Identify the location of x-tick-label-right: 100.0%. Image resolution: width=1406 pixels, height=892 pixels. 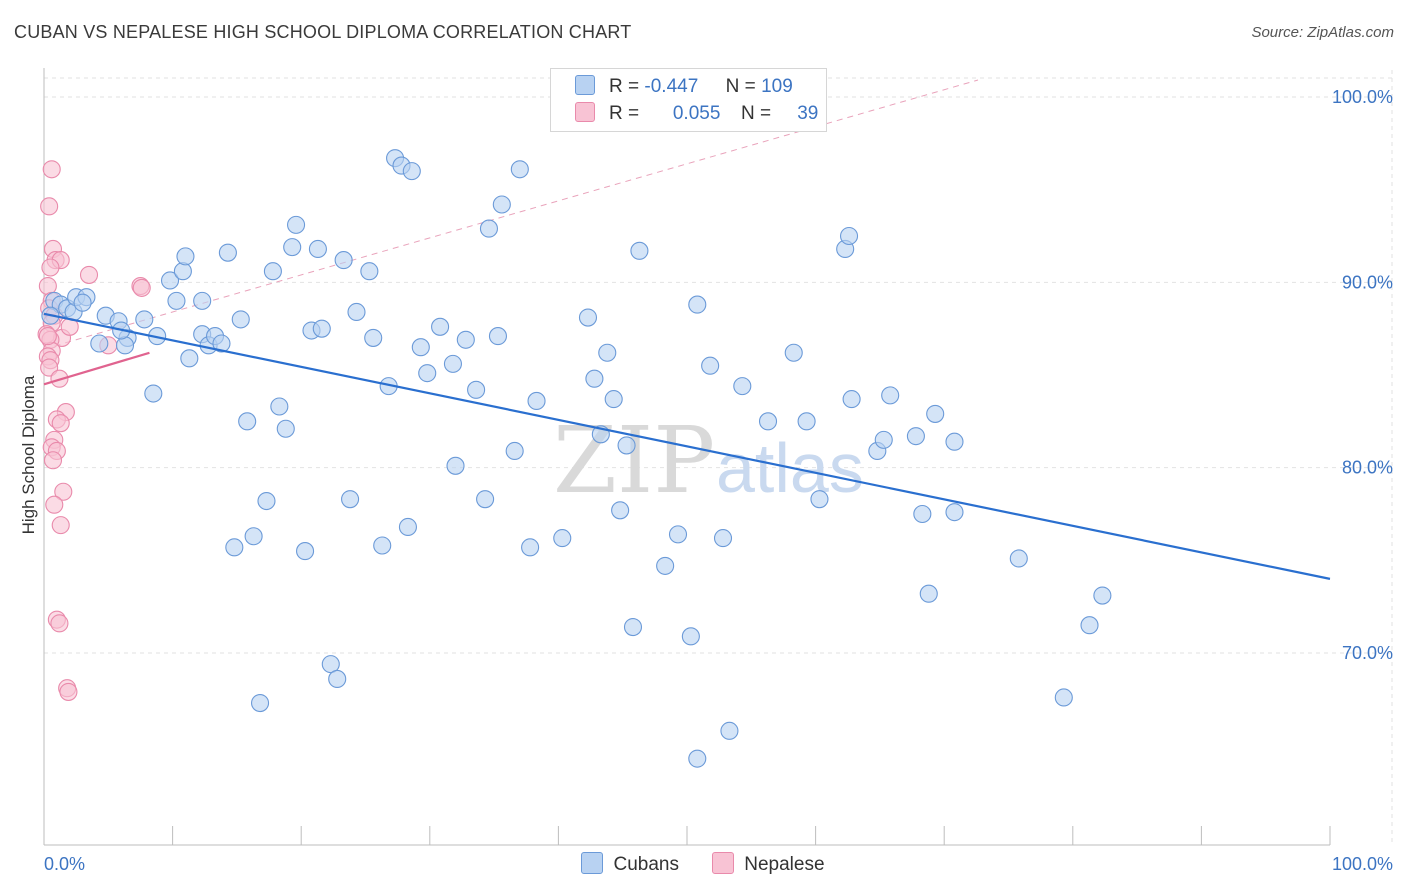
(1362, 864).